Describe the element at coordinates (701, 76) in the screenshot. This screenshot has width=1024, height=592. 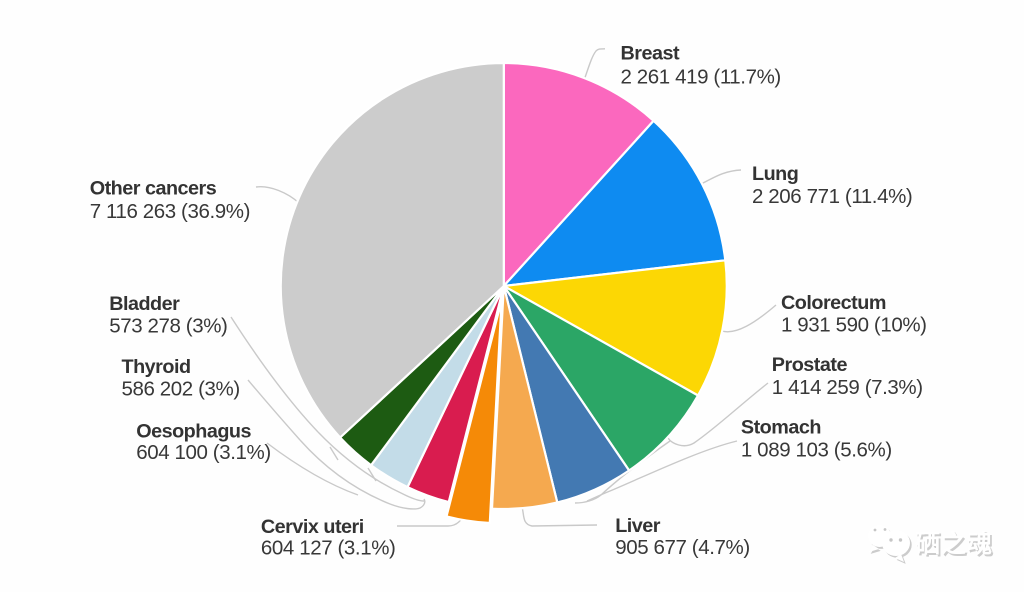
I see `svg-text: 2 261 419 (11.7%)` at that location.